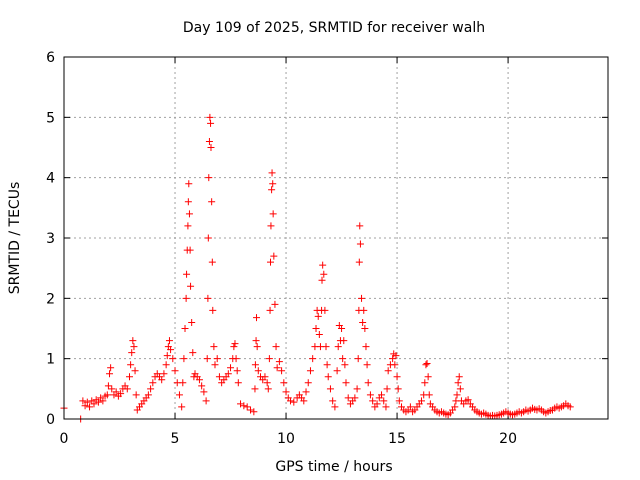 The width and height of the screenshot is (640, 480). Describe the element at coordinates (50, 420) in the screenshot. I see `y-tick-label: 0` at that location.